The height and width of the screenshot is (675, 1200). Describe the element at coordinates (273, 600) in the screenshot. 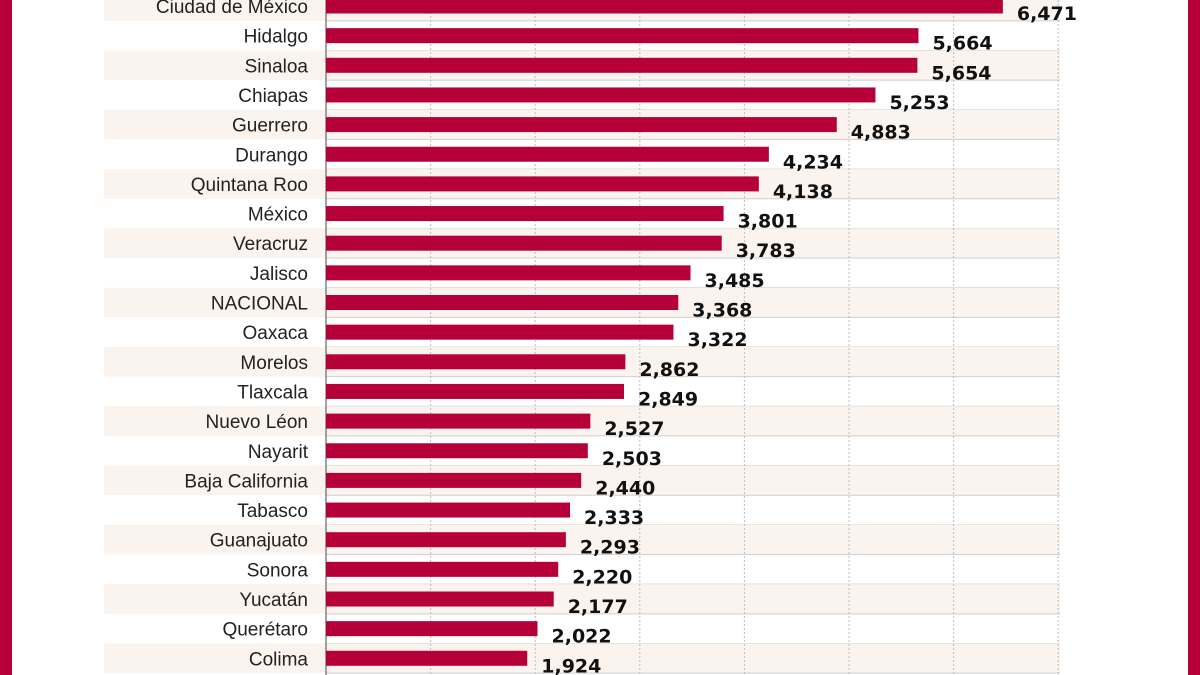

I see `category-label: Yucatán` at that location.